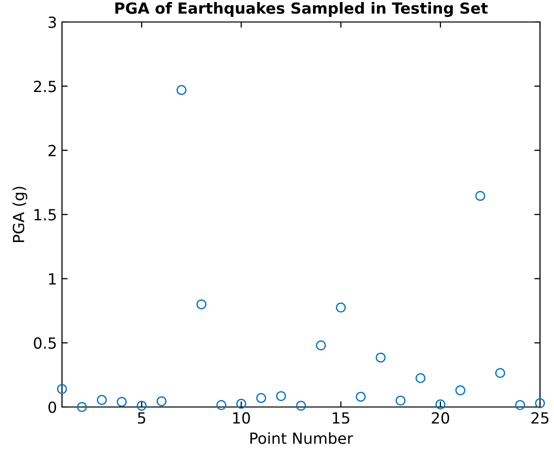 The image size is (554, 455). What do you see at coordinates (52, 278) in the screenshot?
I see `y-tick-label: 1` at bounding box center [52, 278].